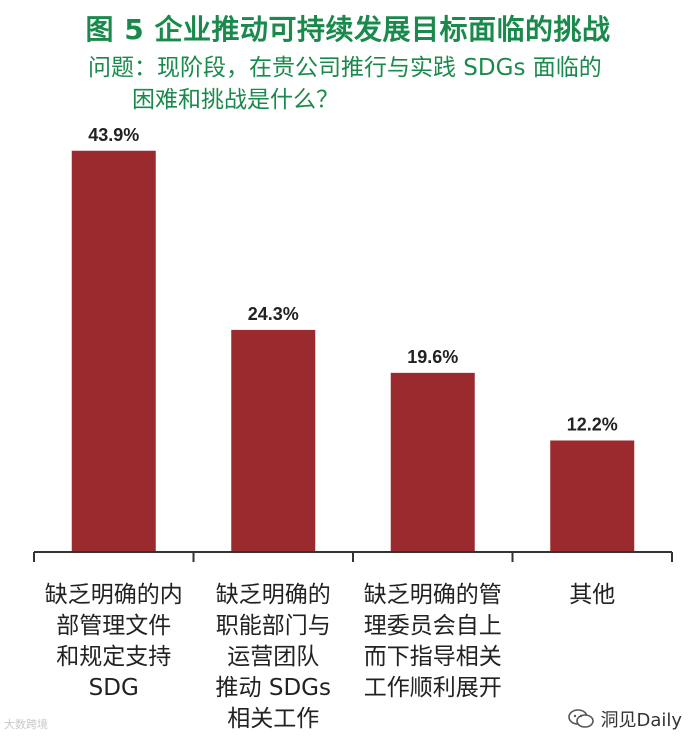 Image resolution: width=696 pixels, height=744 pixels. What do you see at coordinates (345, 68) in the screenshot?
I see `subtitle-line-1: 问题：现阶段，在贵公司推行与实践 SDGs 面临的` at bounding box center [345, 68].